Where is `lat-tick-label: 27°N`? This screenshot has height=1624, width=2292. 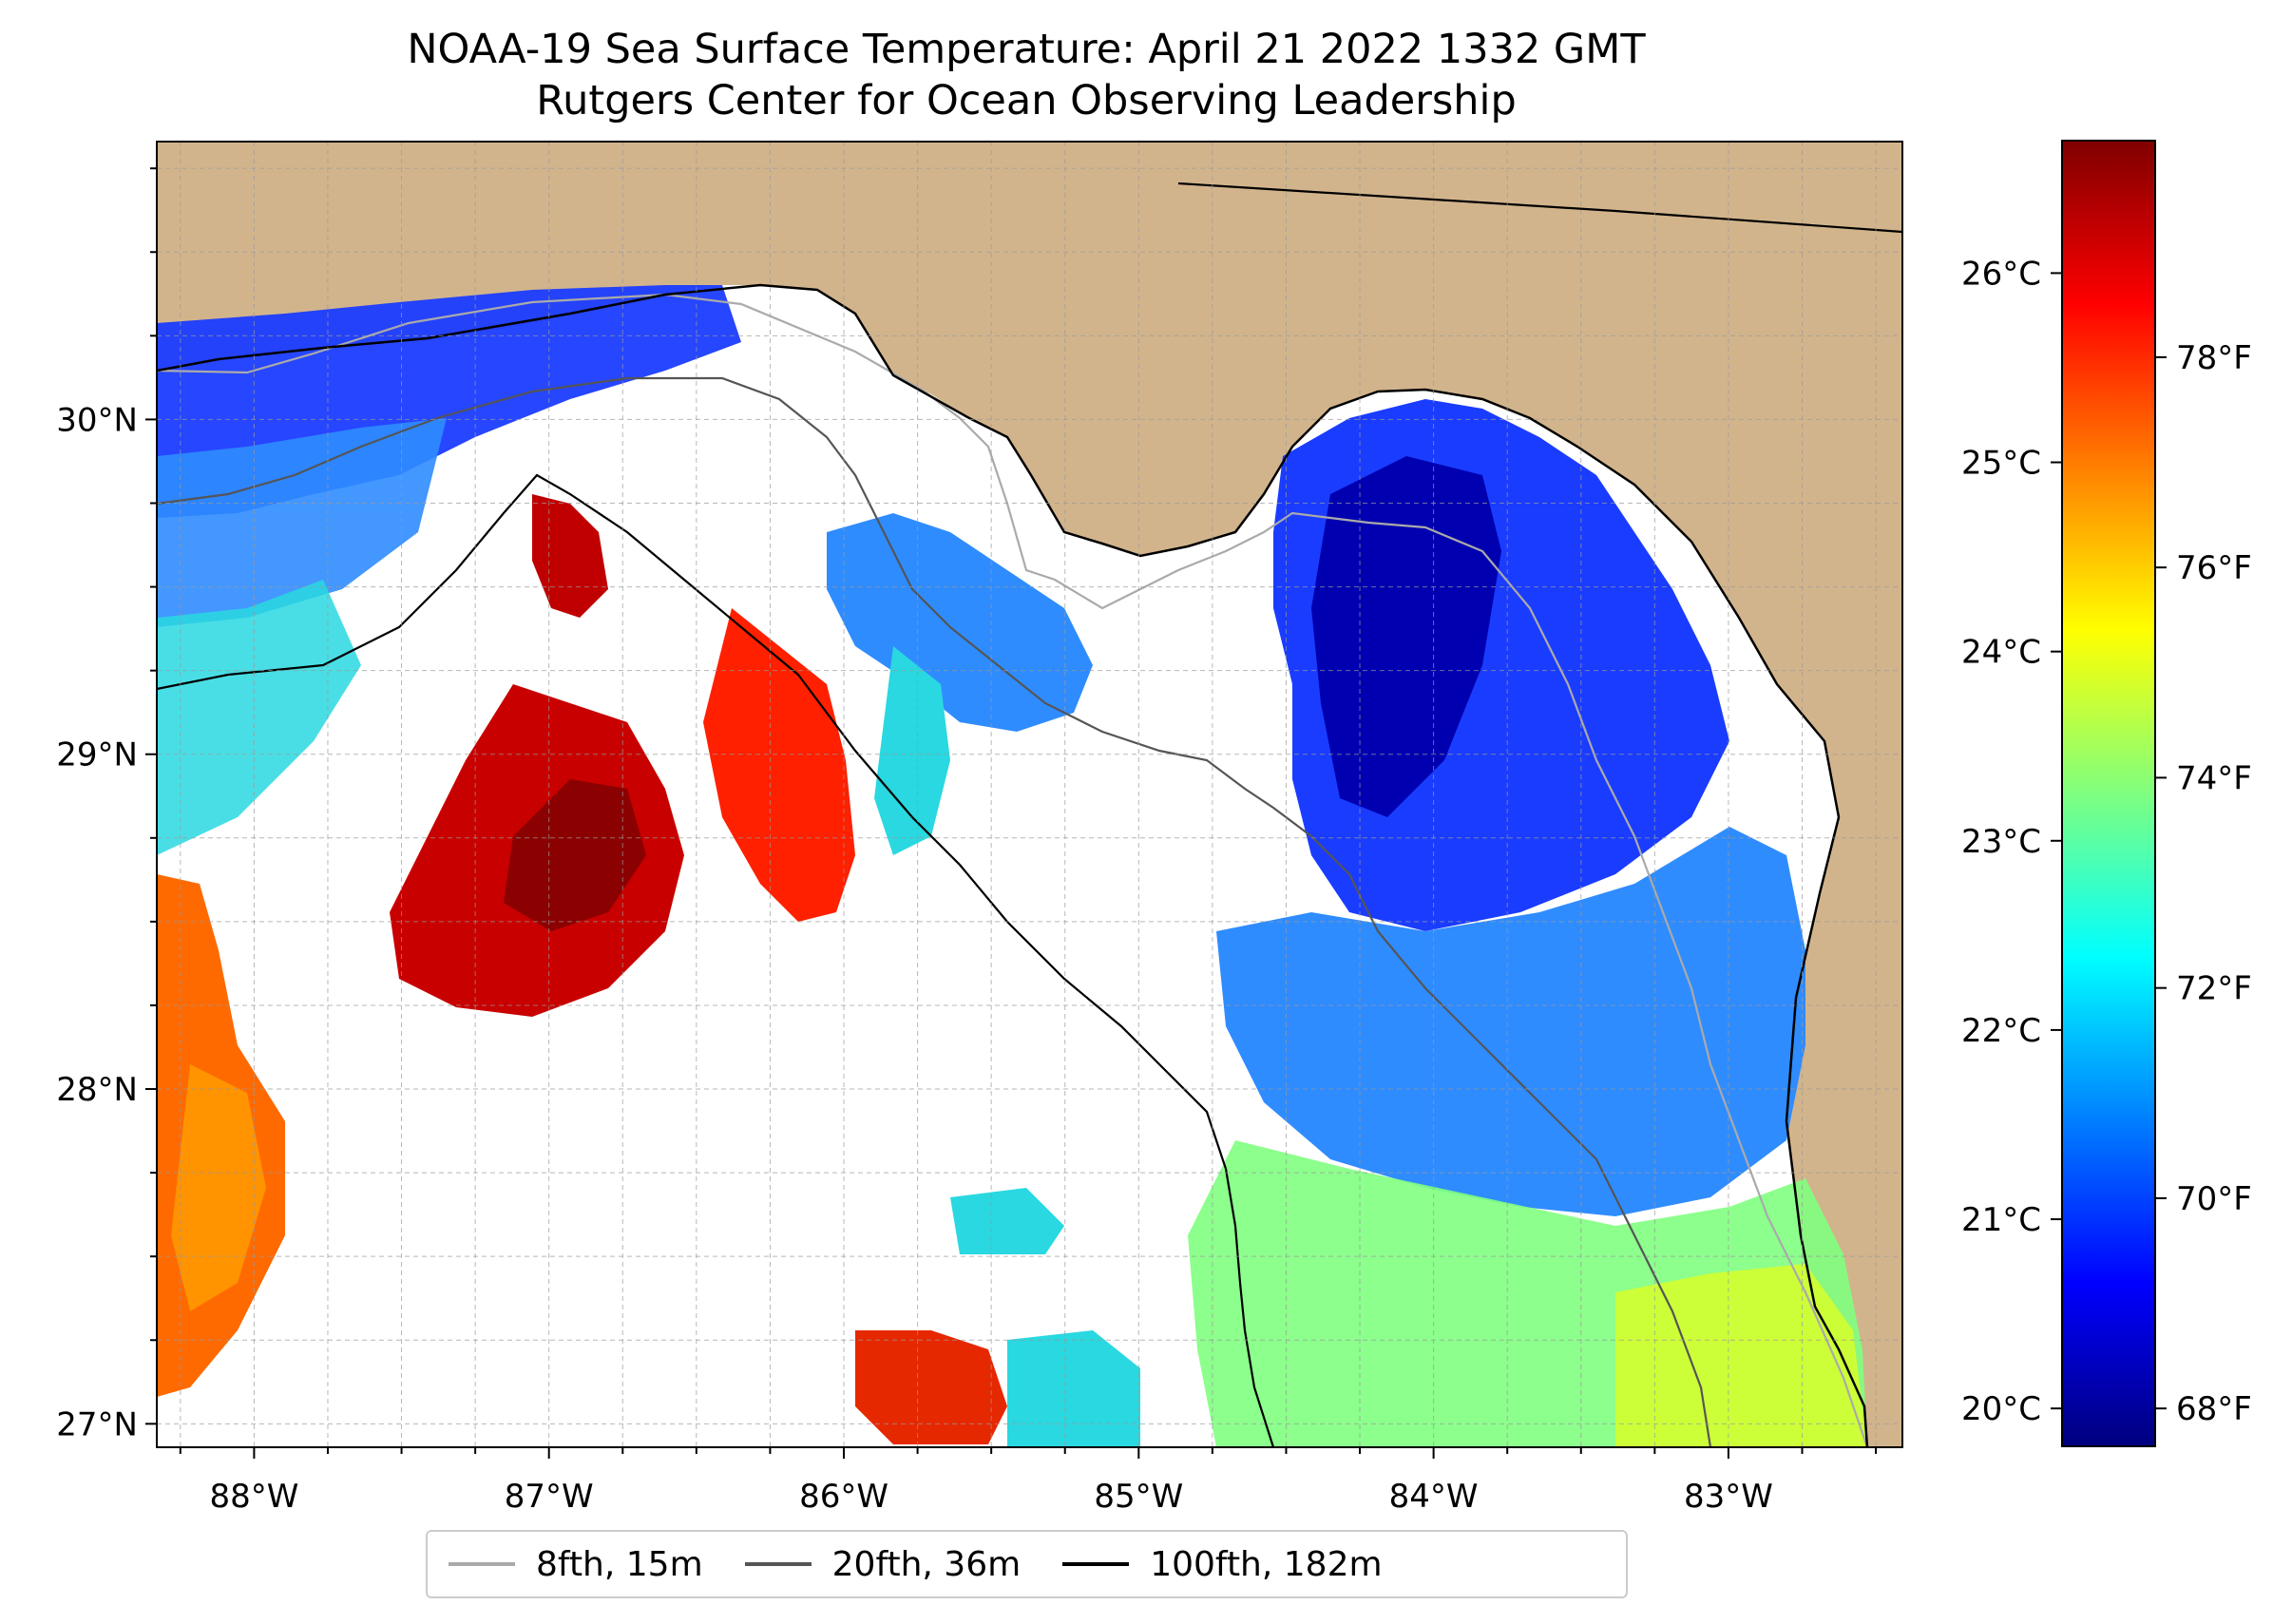
lat-tick-label: 27°N is located at coordinates (97, 1424).